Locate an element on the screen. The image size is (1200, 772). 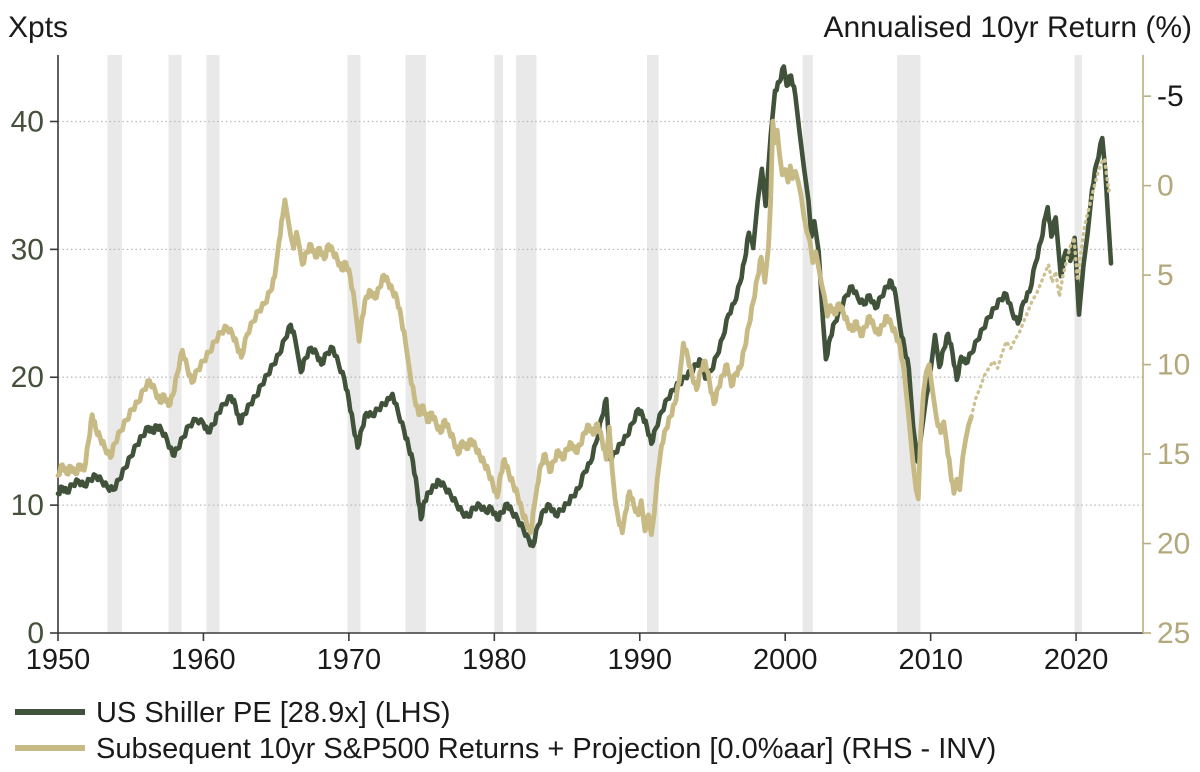
series-returns-projection-line is located at coordinates (1041, 288).